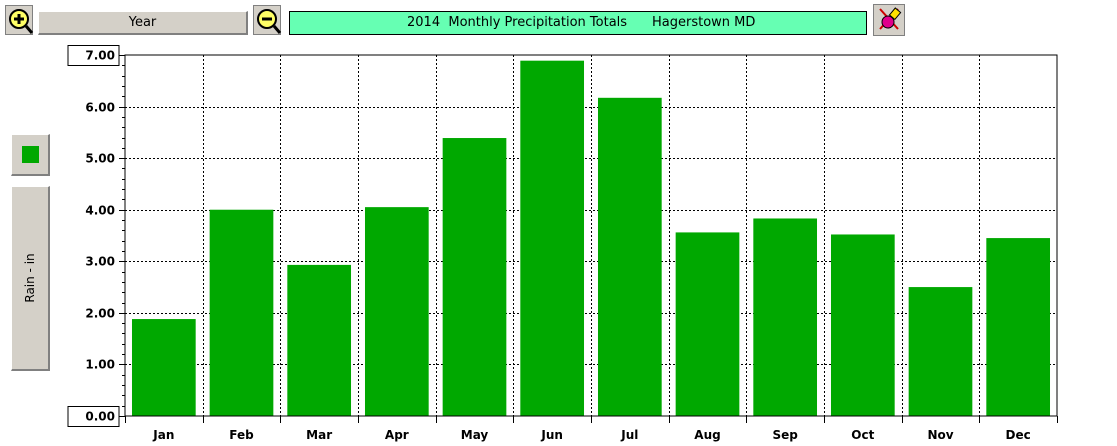  I want to click on x-category-label: Oct, so click(862, 435).